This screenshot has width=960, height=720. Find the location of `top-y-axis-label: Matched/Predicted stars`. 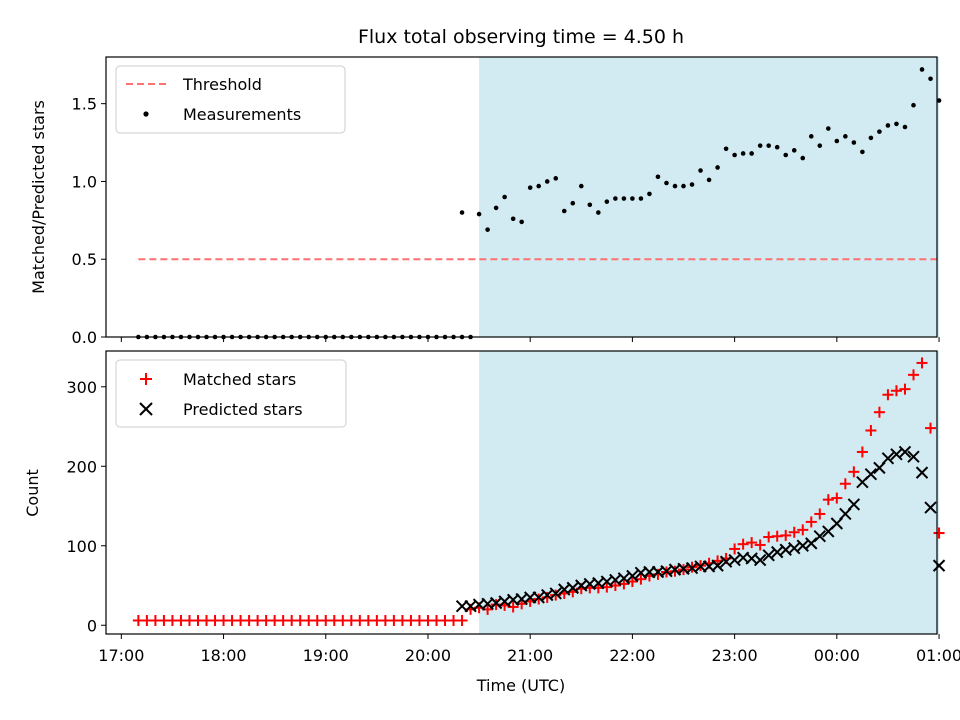

top-y-axis-label: Matched/Predicted stars is located at coordinates (38, 197).